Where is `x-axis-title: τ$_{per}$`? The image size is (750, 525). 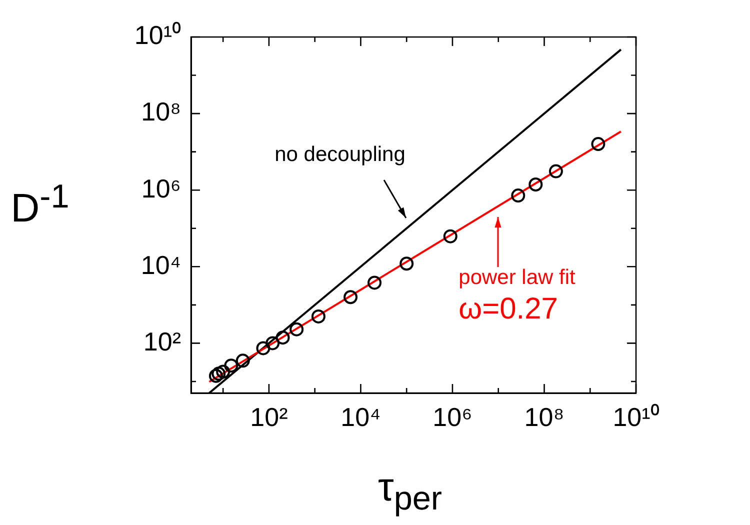
x-axis-title: τ$_{per}$ is located at coordinates (410, 492).